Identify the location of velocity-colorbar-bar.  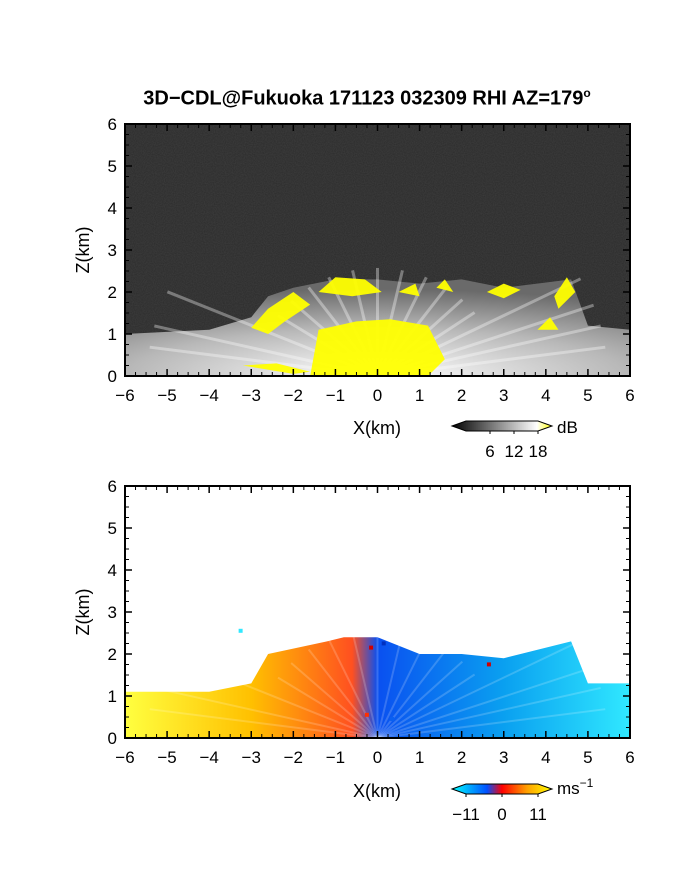
(502, 789).